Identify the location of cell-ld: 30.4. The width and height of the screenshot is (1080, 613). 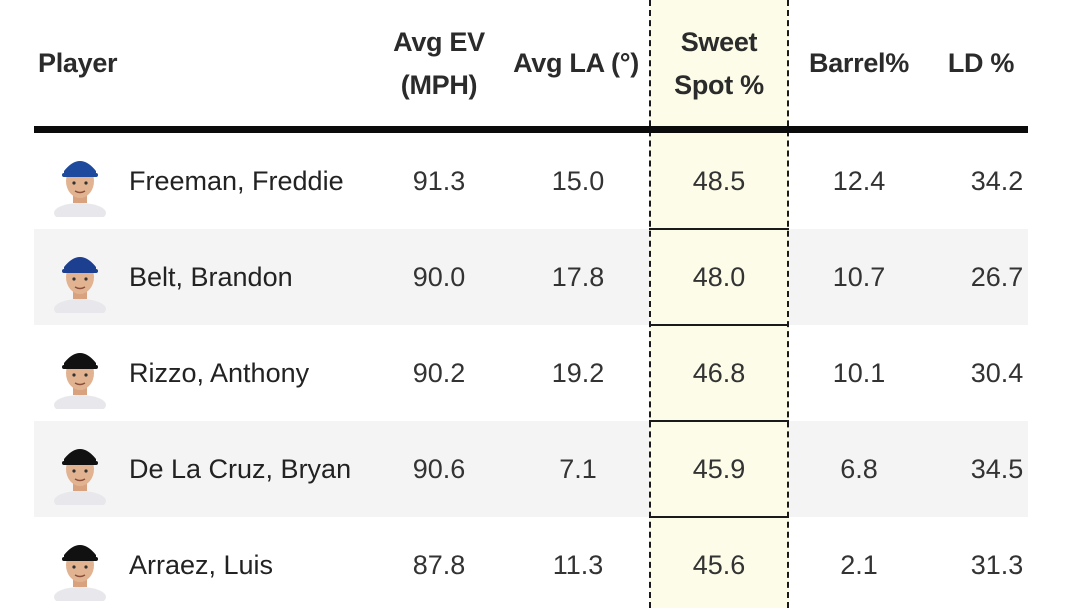
(997, 372).